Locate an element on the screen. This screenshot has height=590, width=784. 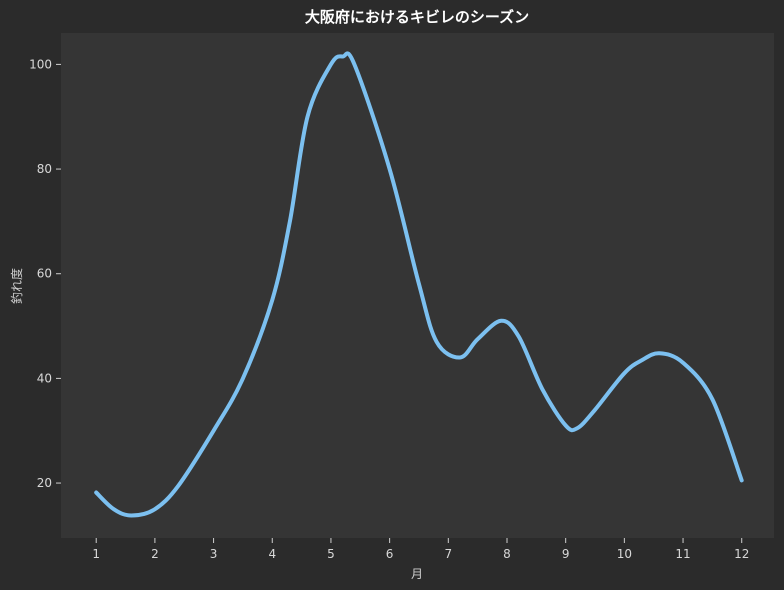
x-axis-label: 月 is located at coordinates (417, 574).